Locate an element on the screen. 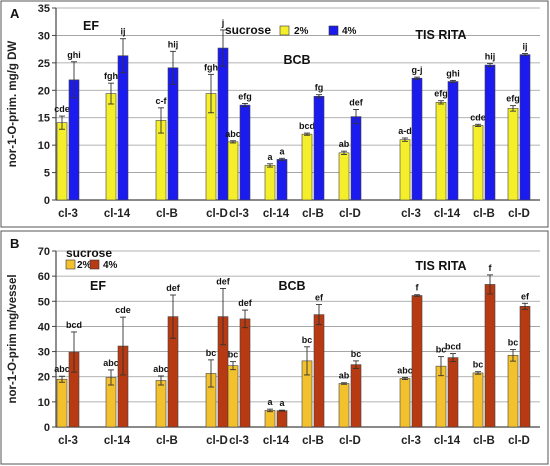 Image resolution: width=550 pixels, height=466 pixels. data-label: ef is located at coordinates (319, 298).